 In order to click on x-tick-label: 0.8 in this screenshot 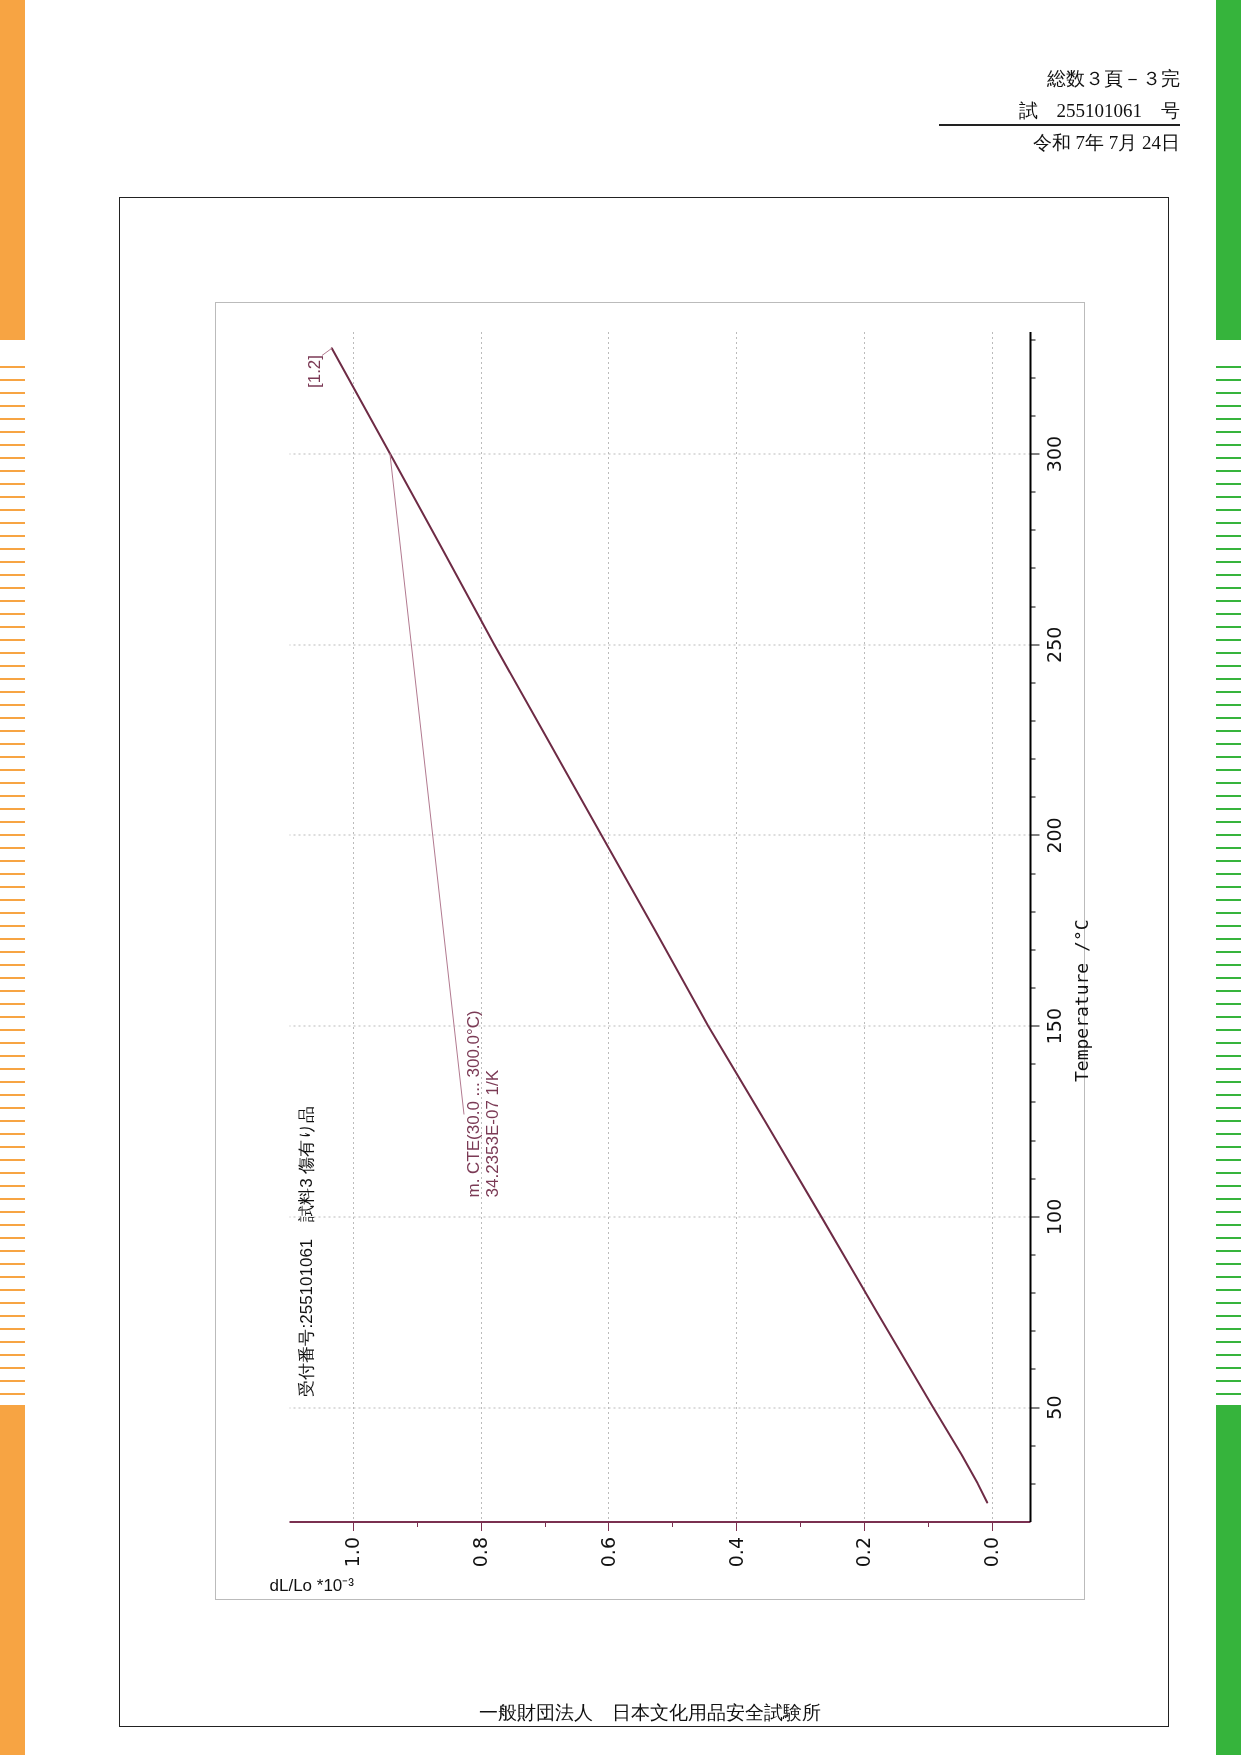, I will do `click(480, 1552)`.